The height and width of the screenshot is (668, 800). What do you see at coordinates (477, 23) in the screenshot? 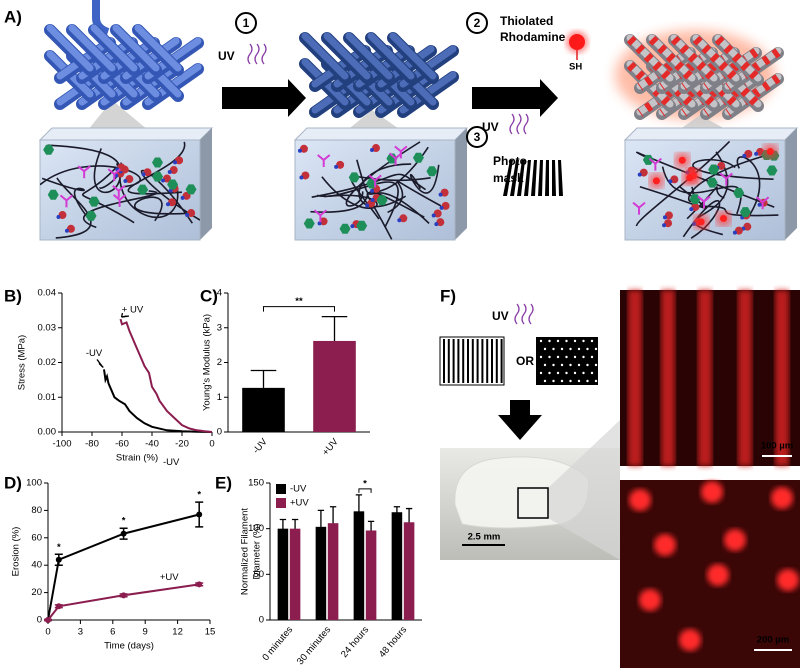
I see `step-number: 2` at bounding box center [477, 23].